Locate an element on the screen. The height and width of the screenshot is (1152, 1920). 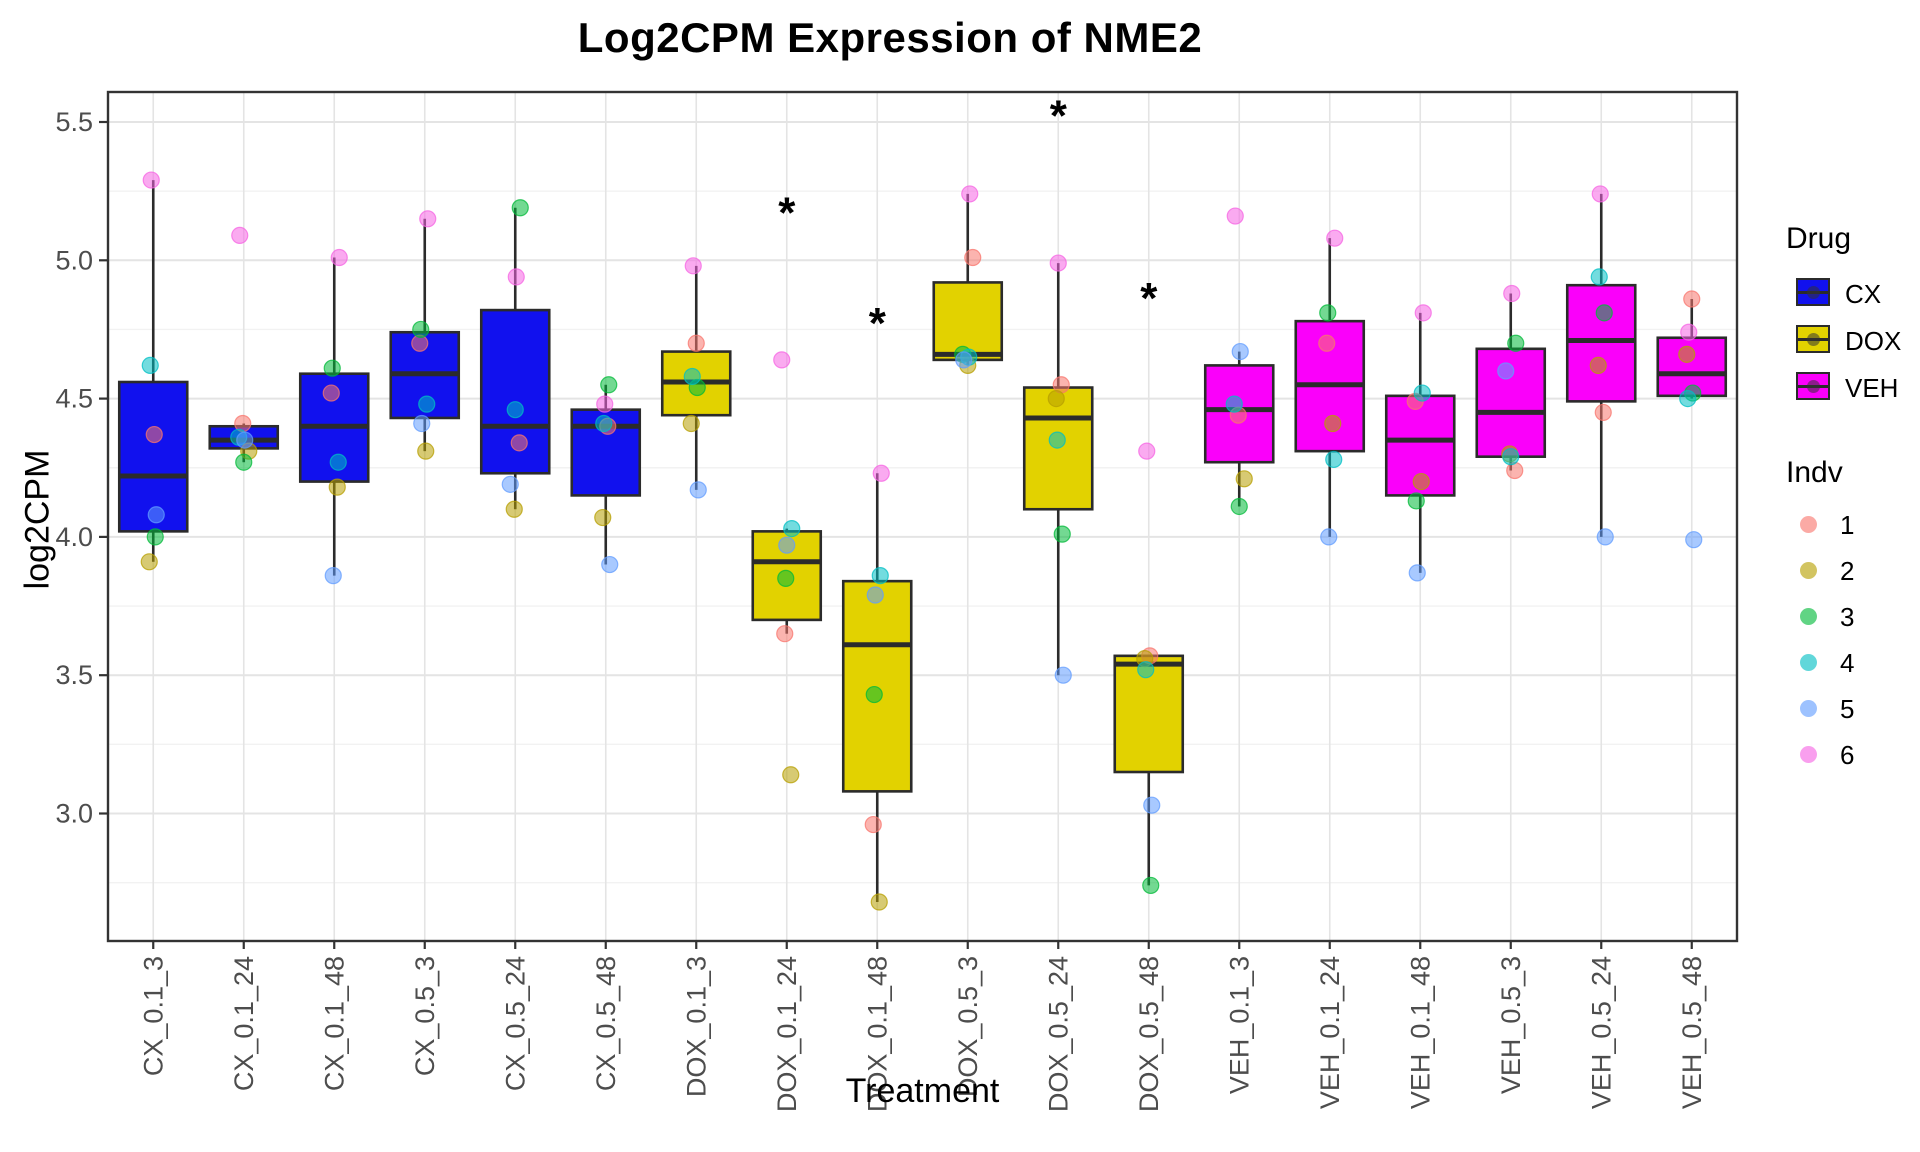
point-indv5-VEH_0.1_3 is located at coordinates (1240, 351).